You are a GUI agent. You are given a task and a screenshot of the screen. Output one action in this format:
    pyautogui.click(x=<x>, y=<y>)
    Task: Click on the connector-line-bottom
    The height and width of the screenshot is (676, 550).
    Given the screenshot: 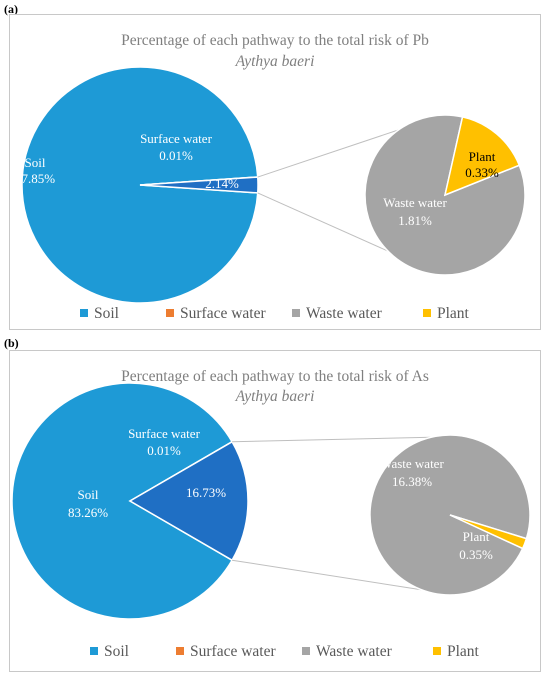 What is the action you would take?
    pyautogui.click(x=337, y=576)
    